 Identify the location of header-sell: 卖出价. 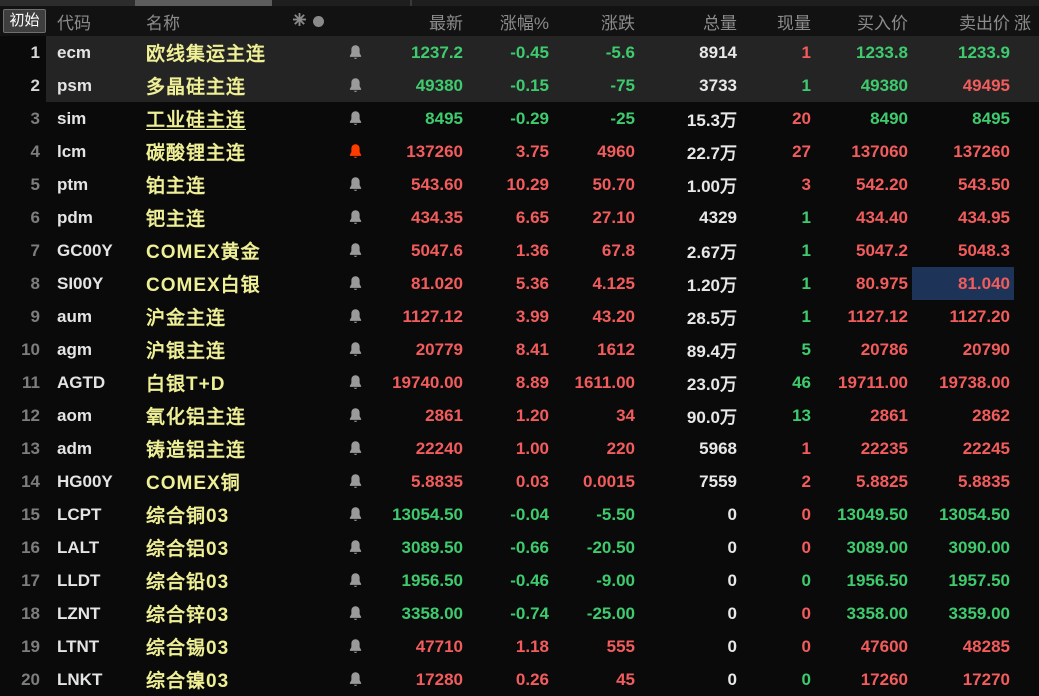
(984, 23).